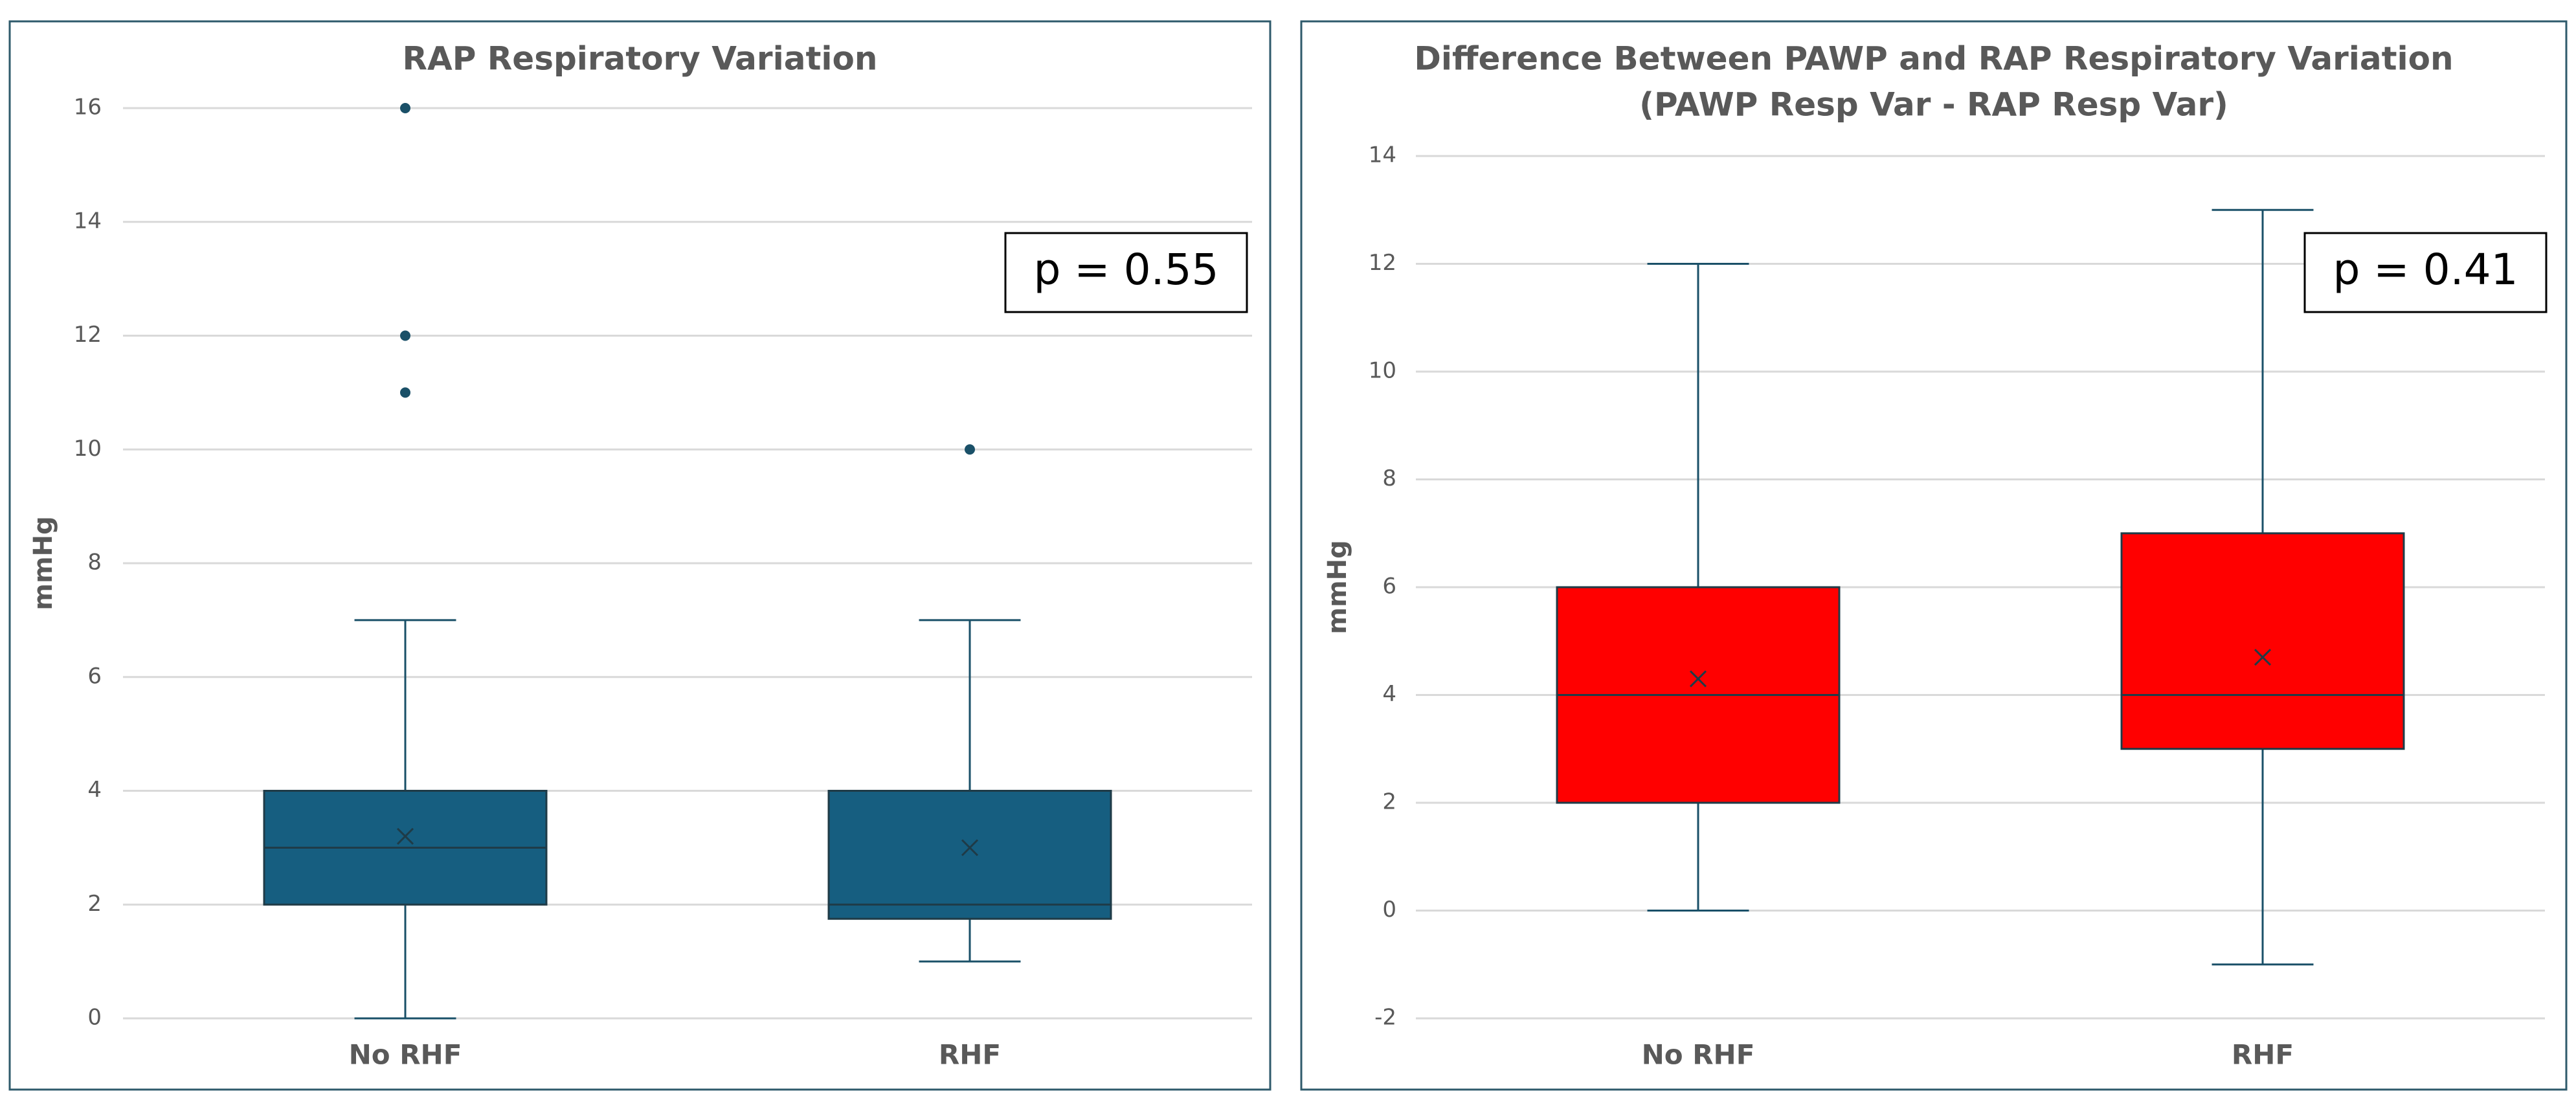 This screenshot has width=2576, height=1109. What do you see at coordinates (88, 107) in the screenshot?
I see `y-tick-label: 16` at bounding box center [88, 107].